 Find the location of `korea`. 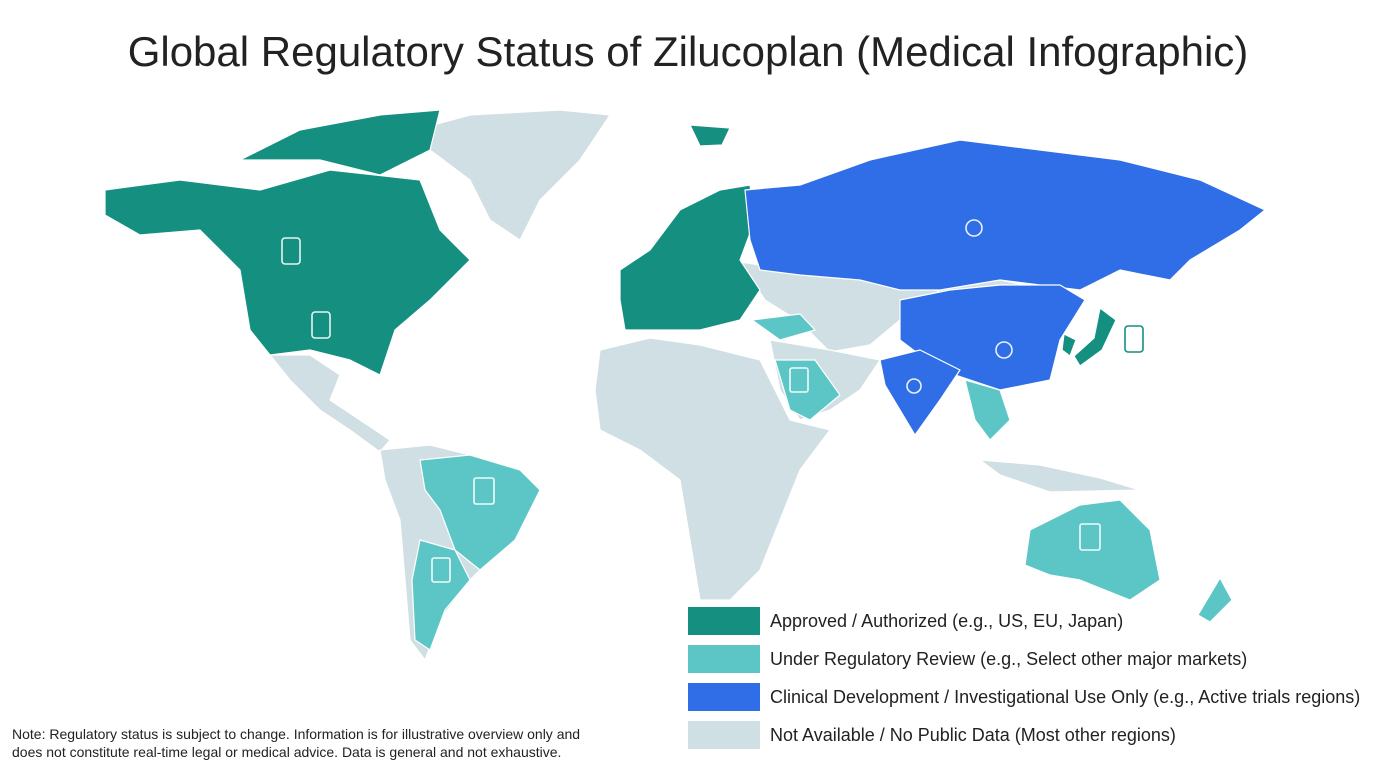

korea is located at coordinates (1069, 345).